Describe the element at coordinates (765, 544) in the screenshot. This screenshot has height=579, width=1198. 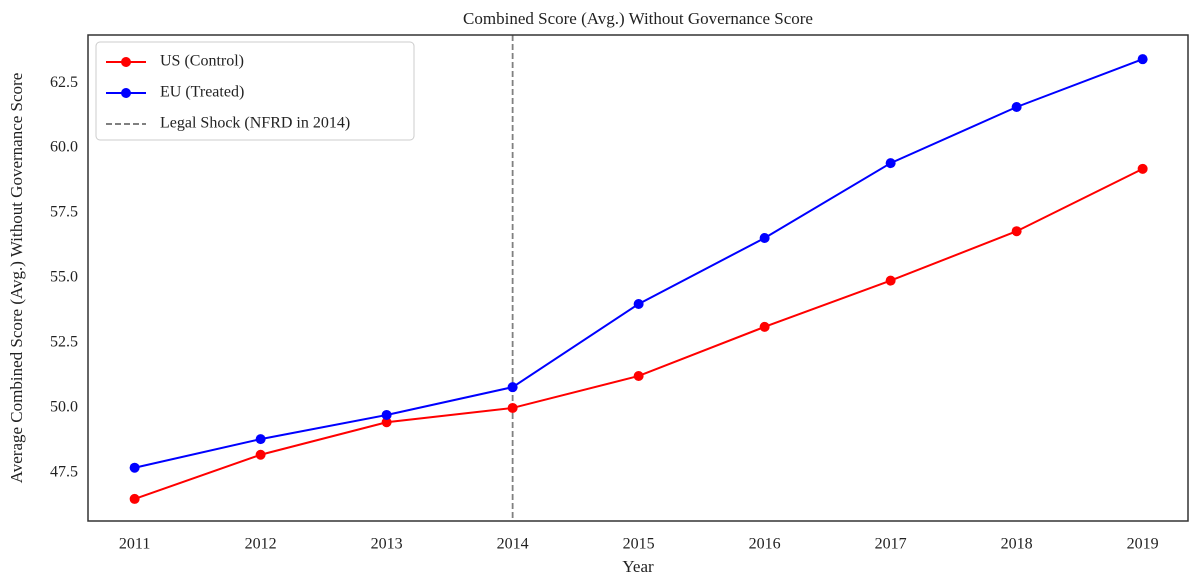
I see `x-tick-label: 2016` at that location.